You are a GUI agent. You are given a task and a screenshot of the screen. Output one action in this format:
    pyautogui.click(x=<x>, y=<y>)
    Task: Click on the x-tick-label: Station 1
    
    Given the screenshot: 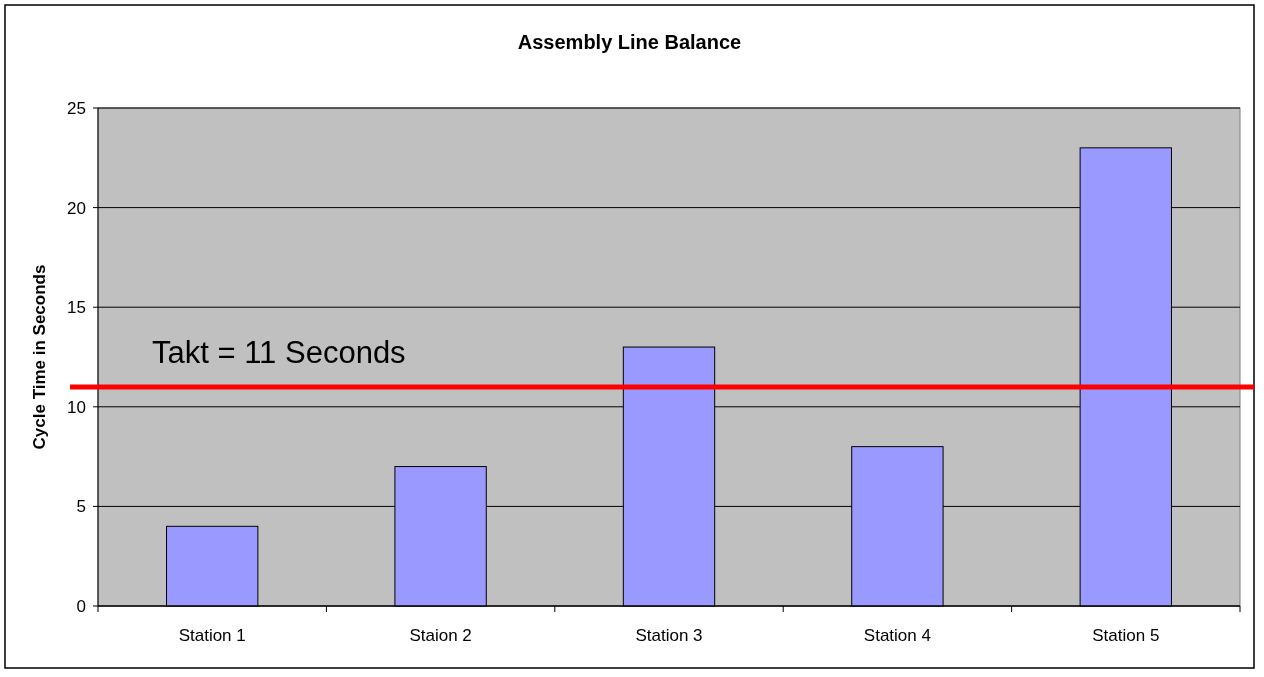 What is the action you would take?
    pyautogui.click(x=212, y=635)
    